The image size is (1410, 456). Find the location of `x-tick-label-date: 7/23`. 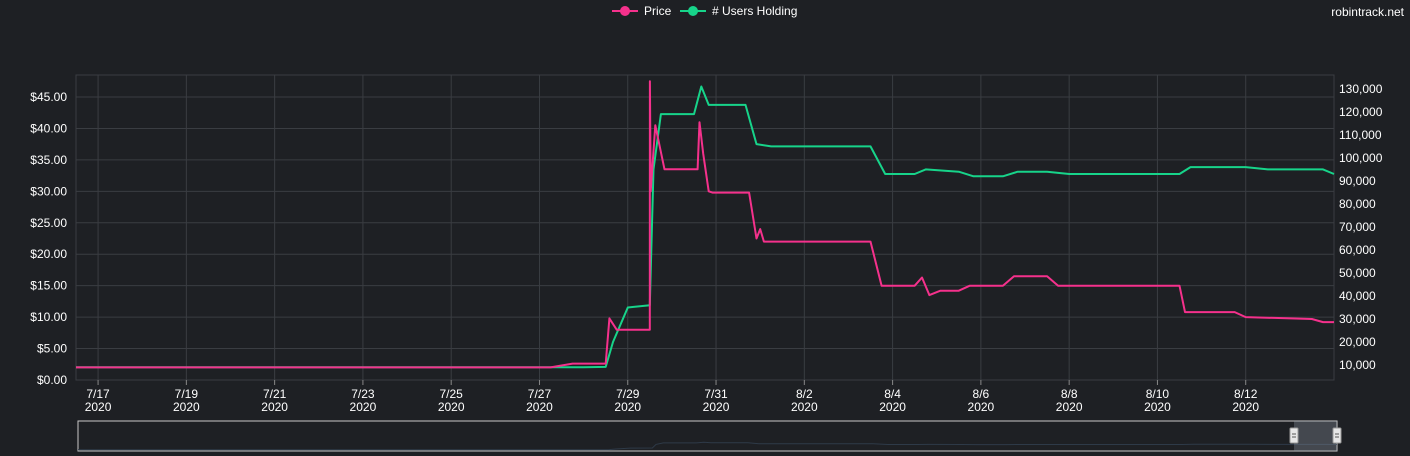

x-tick-label-date: 7/23 is located at coordinates (363, 394).